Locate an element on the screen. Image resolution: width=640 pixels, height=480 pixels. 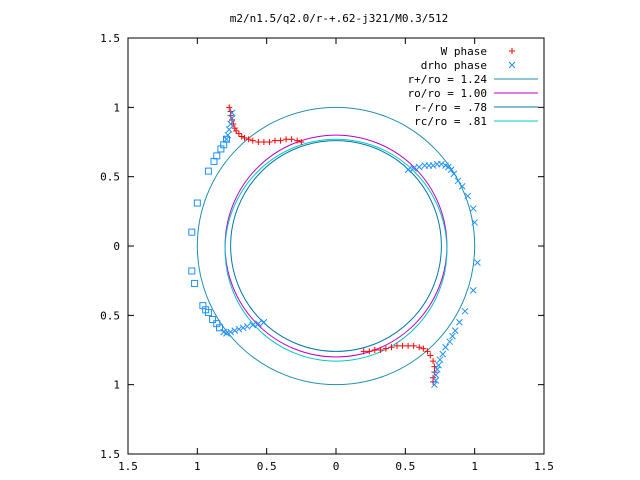
legend-label: rc/ro = .81 is located at coordinates (450, 121).